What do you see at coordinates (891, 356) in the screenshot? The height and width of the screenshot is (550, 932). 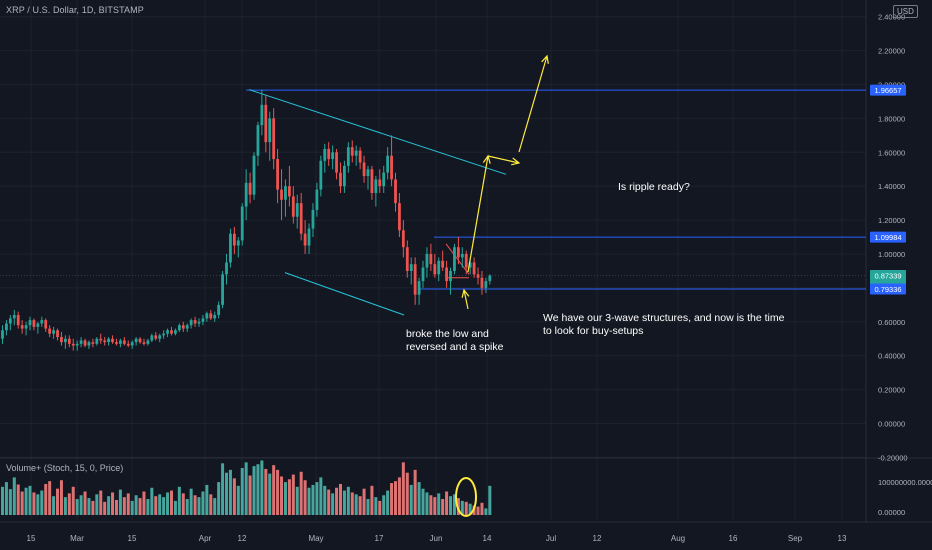 I see `price-axis-tick: 0.40000` at bounding box center [891, 356].